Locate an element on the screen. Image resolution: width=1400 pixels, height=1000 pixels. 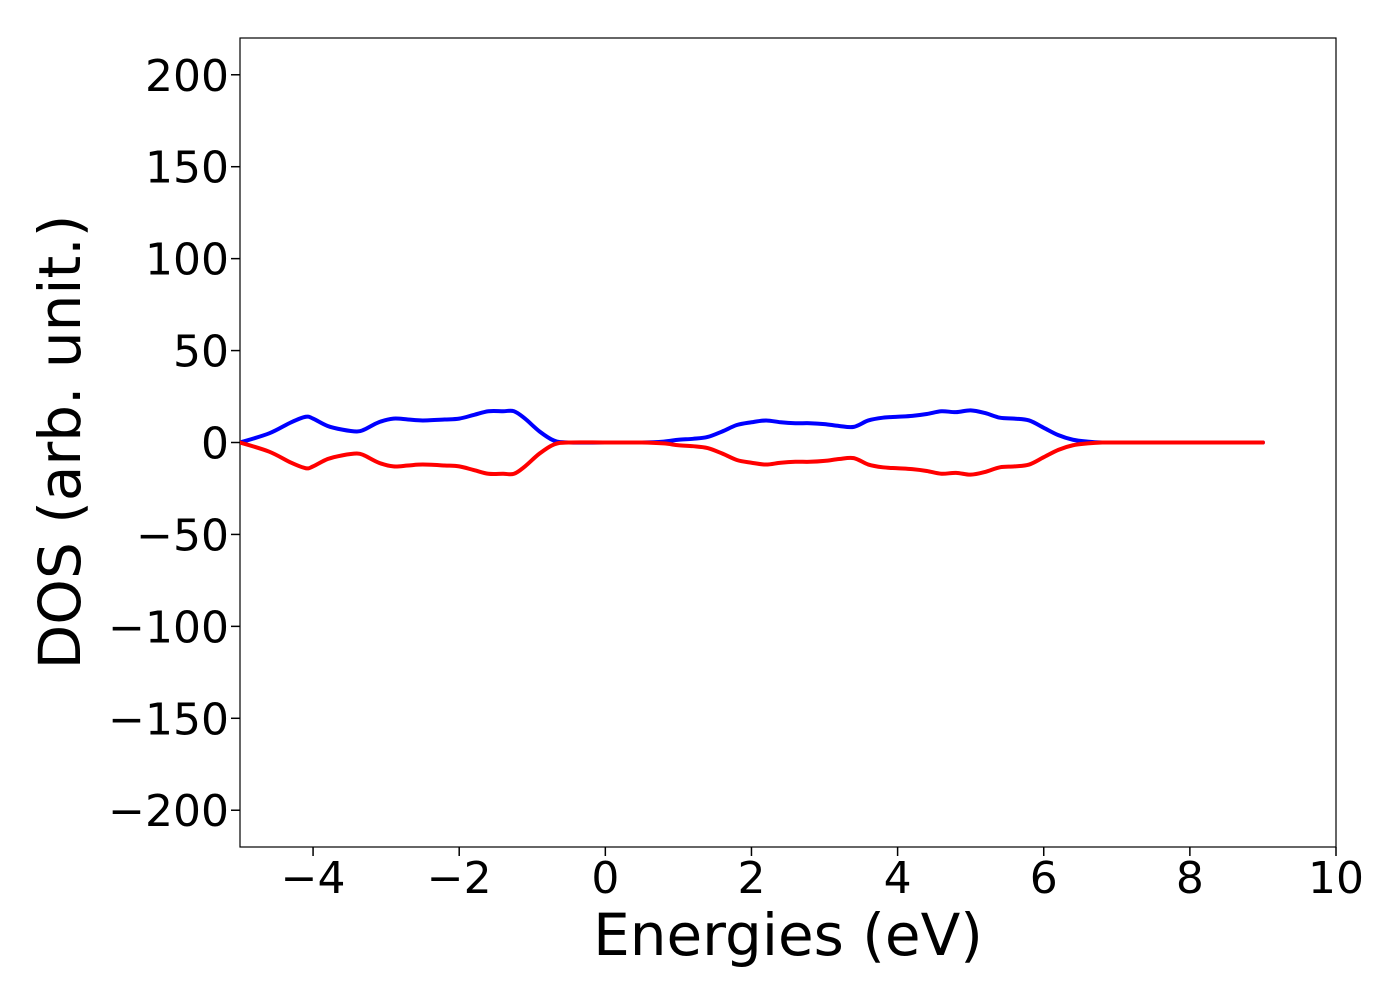
y-tick-label: 150 is located at coordinates (187, 168).